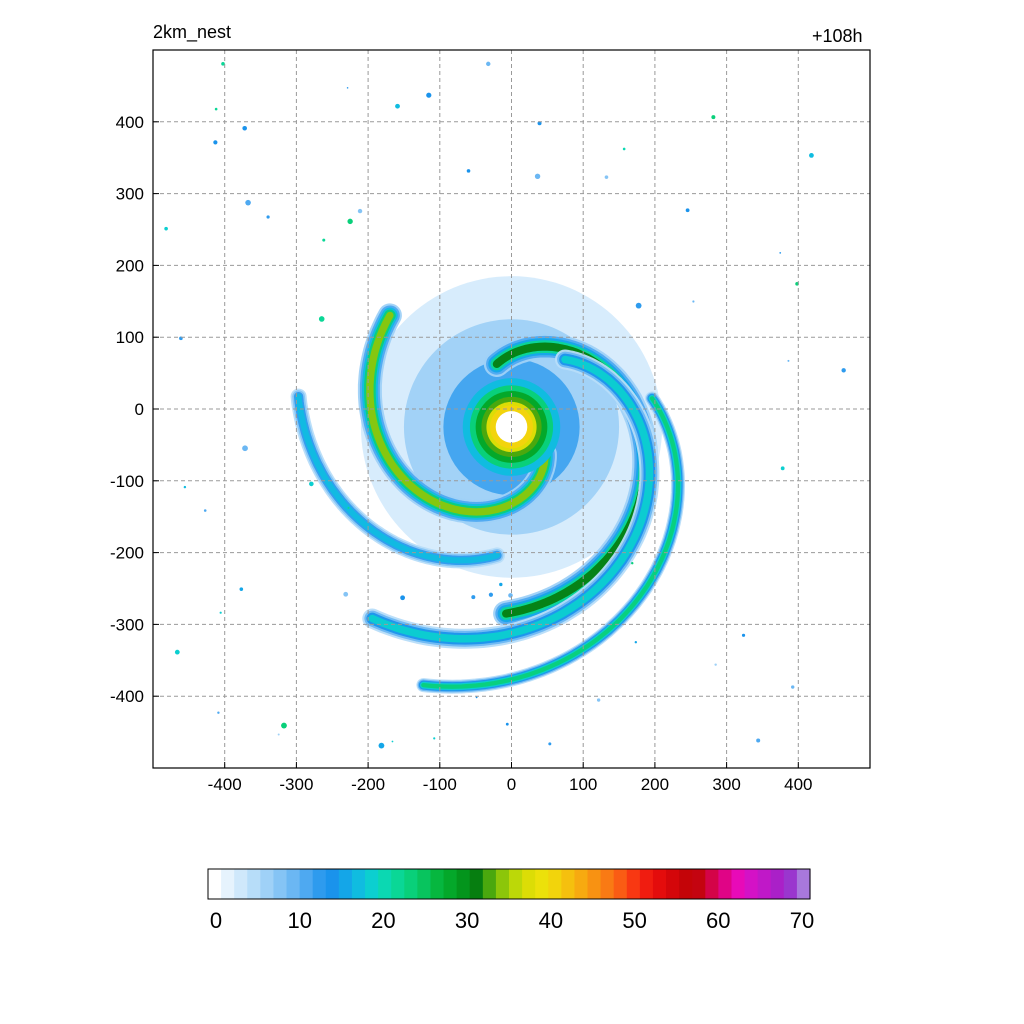 The width and height of the screenshot is (1024, 1024). I want to click on trailing-band-south-level, so click(511, 499).